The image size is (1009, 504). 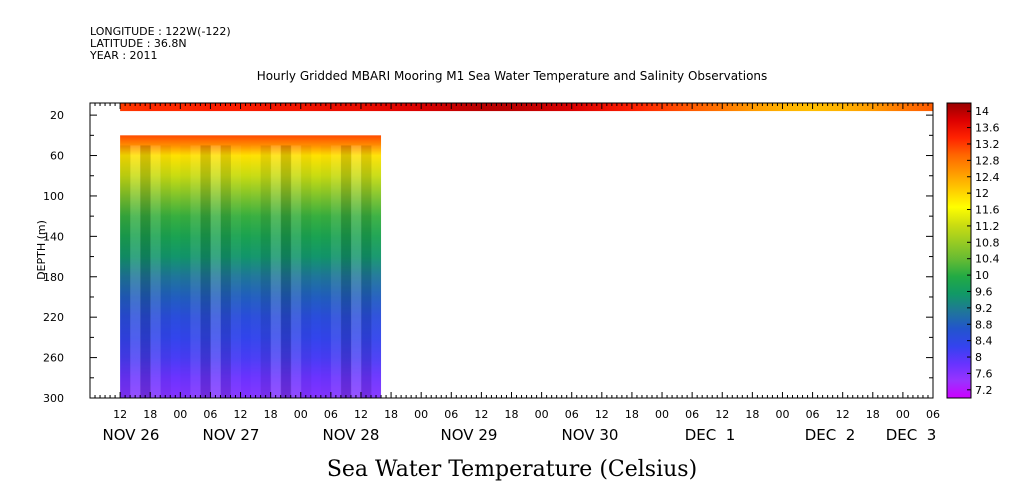 What do you see at coordinates (987, 210) in the screenshot?
I see `colorbar-label: 11.6` at bounding box center [987, 210].